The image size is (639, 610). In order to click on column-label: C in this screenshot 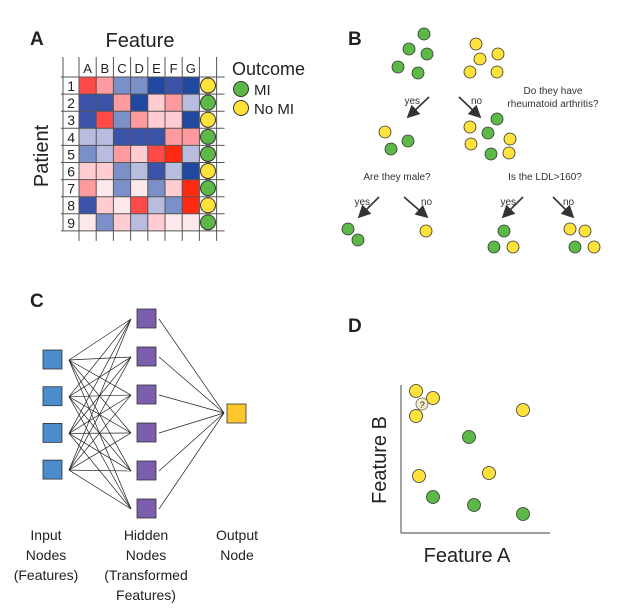, I will do `click(121, 68)`.